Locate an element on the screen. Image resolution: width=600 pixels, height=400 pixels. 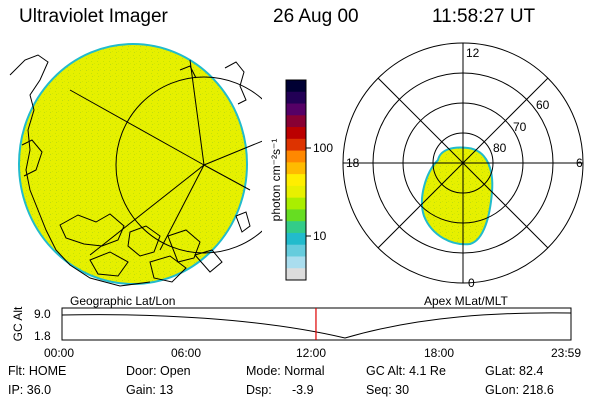
time-tick-label: 23:59 is located at coordinates (566, 353).